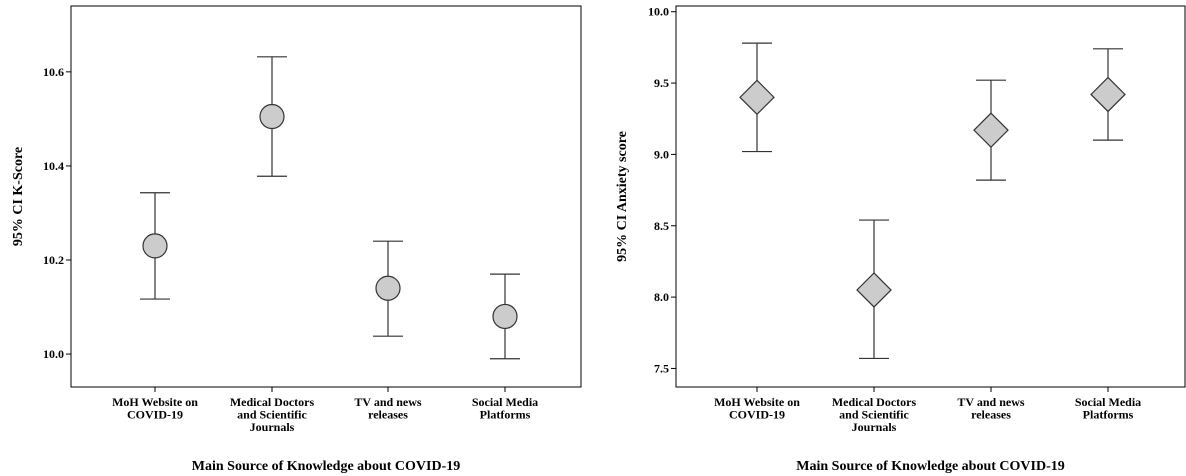  Describe the element at coordinates (622, 196) in the screenshot. I see `y-axis-title: 95% CI Anxiety score` at that location.